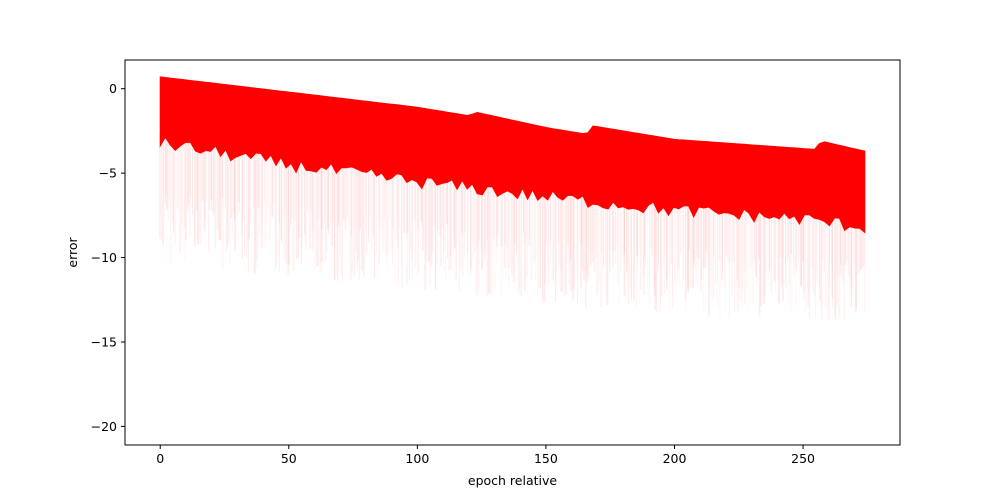 The image size is (1000, 500). I want to click on x-tick-label: 100, so click(417, 458).